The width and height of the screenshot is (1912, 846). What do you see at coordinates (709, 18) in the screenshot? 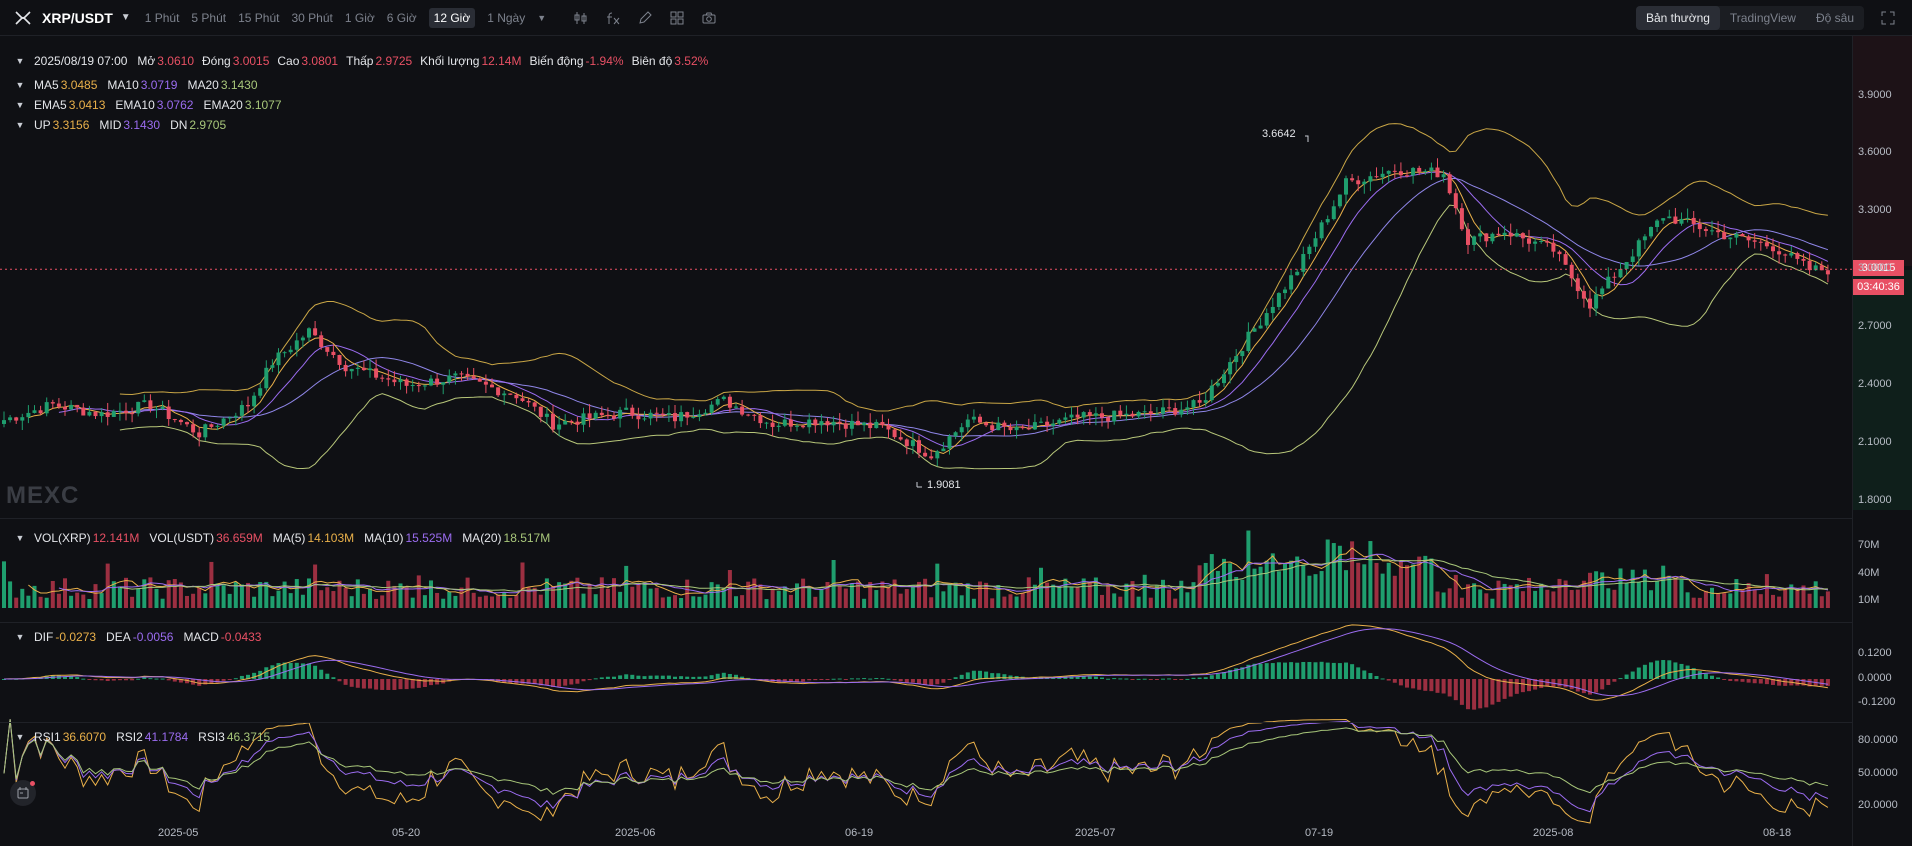
I see `camera-icon` at bounding box center [709, 18].